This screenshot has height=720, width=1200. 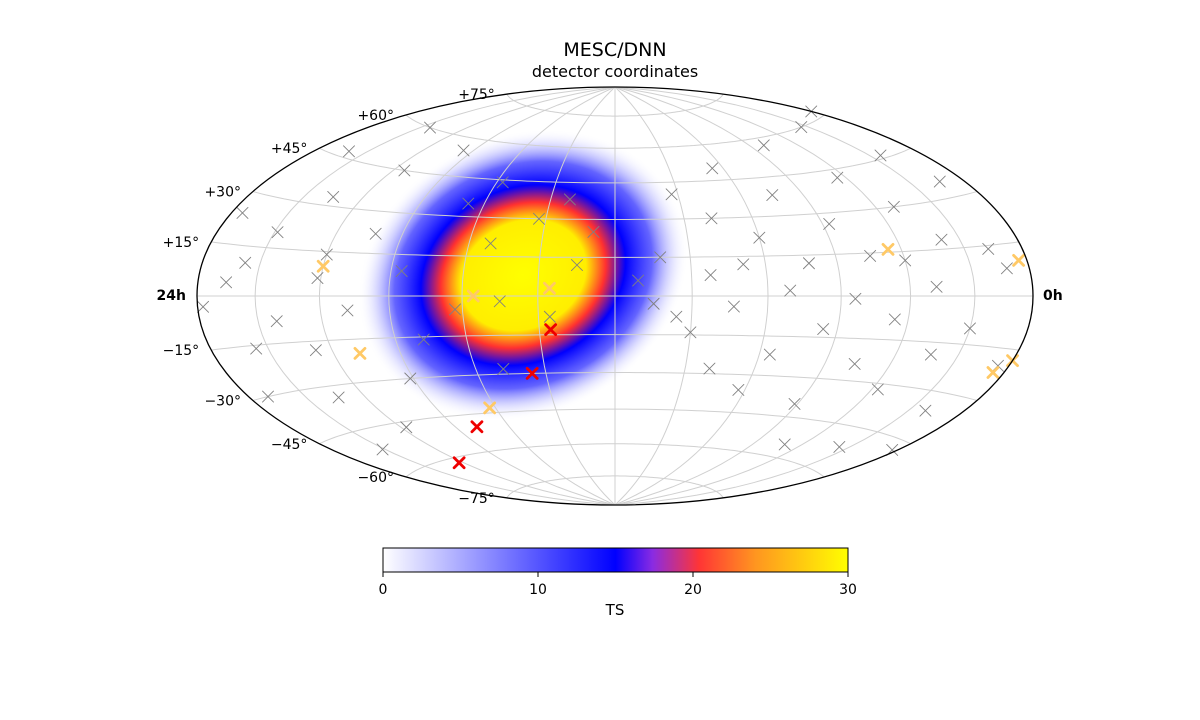 What do you see at coordinates (289, 149) in the screenshot?
I see `lat-label: +45°` at bounding box center [289, 149].